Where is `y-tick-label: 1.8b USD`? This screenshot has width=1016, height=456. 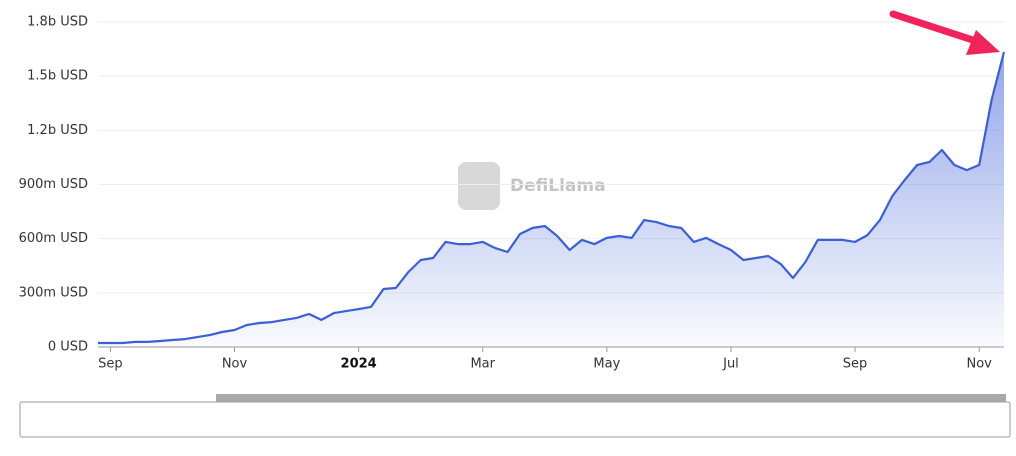
y-tick-label: 1.8b USD is located at coordinates (57, 22).